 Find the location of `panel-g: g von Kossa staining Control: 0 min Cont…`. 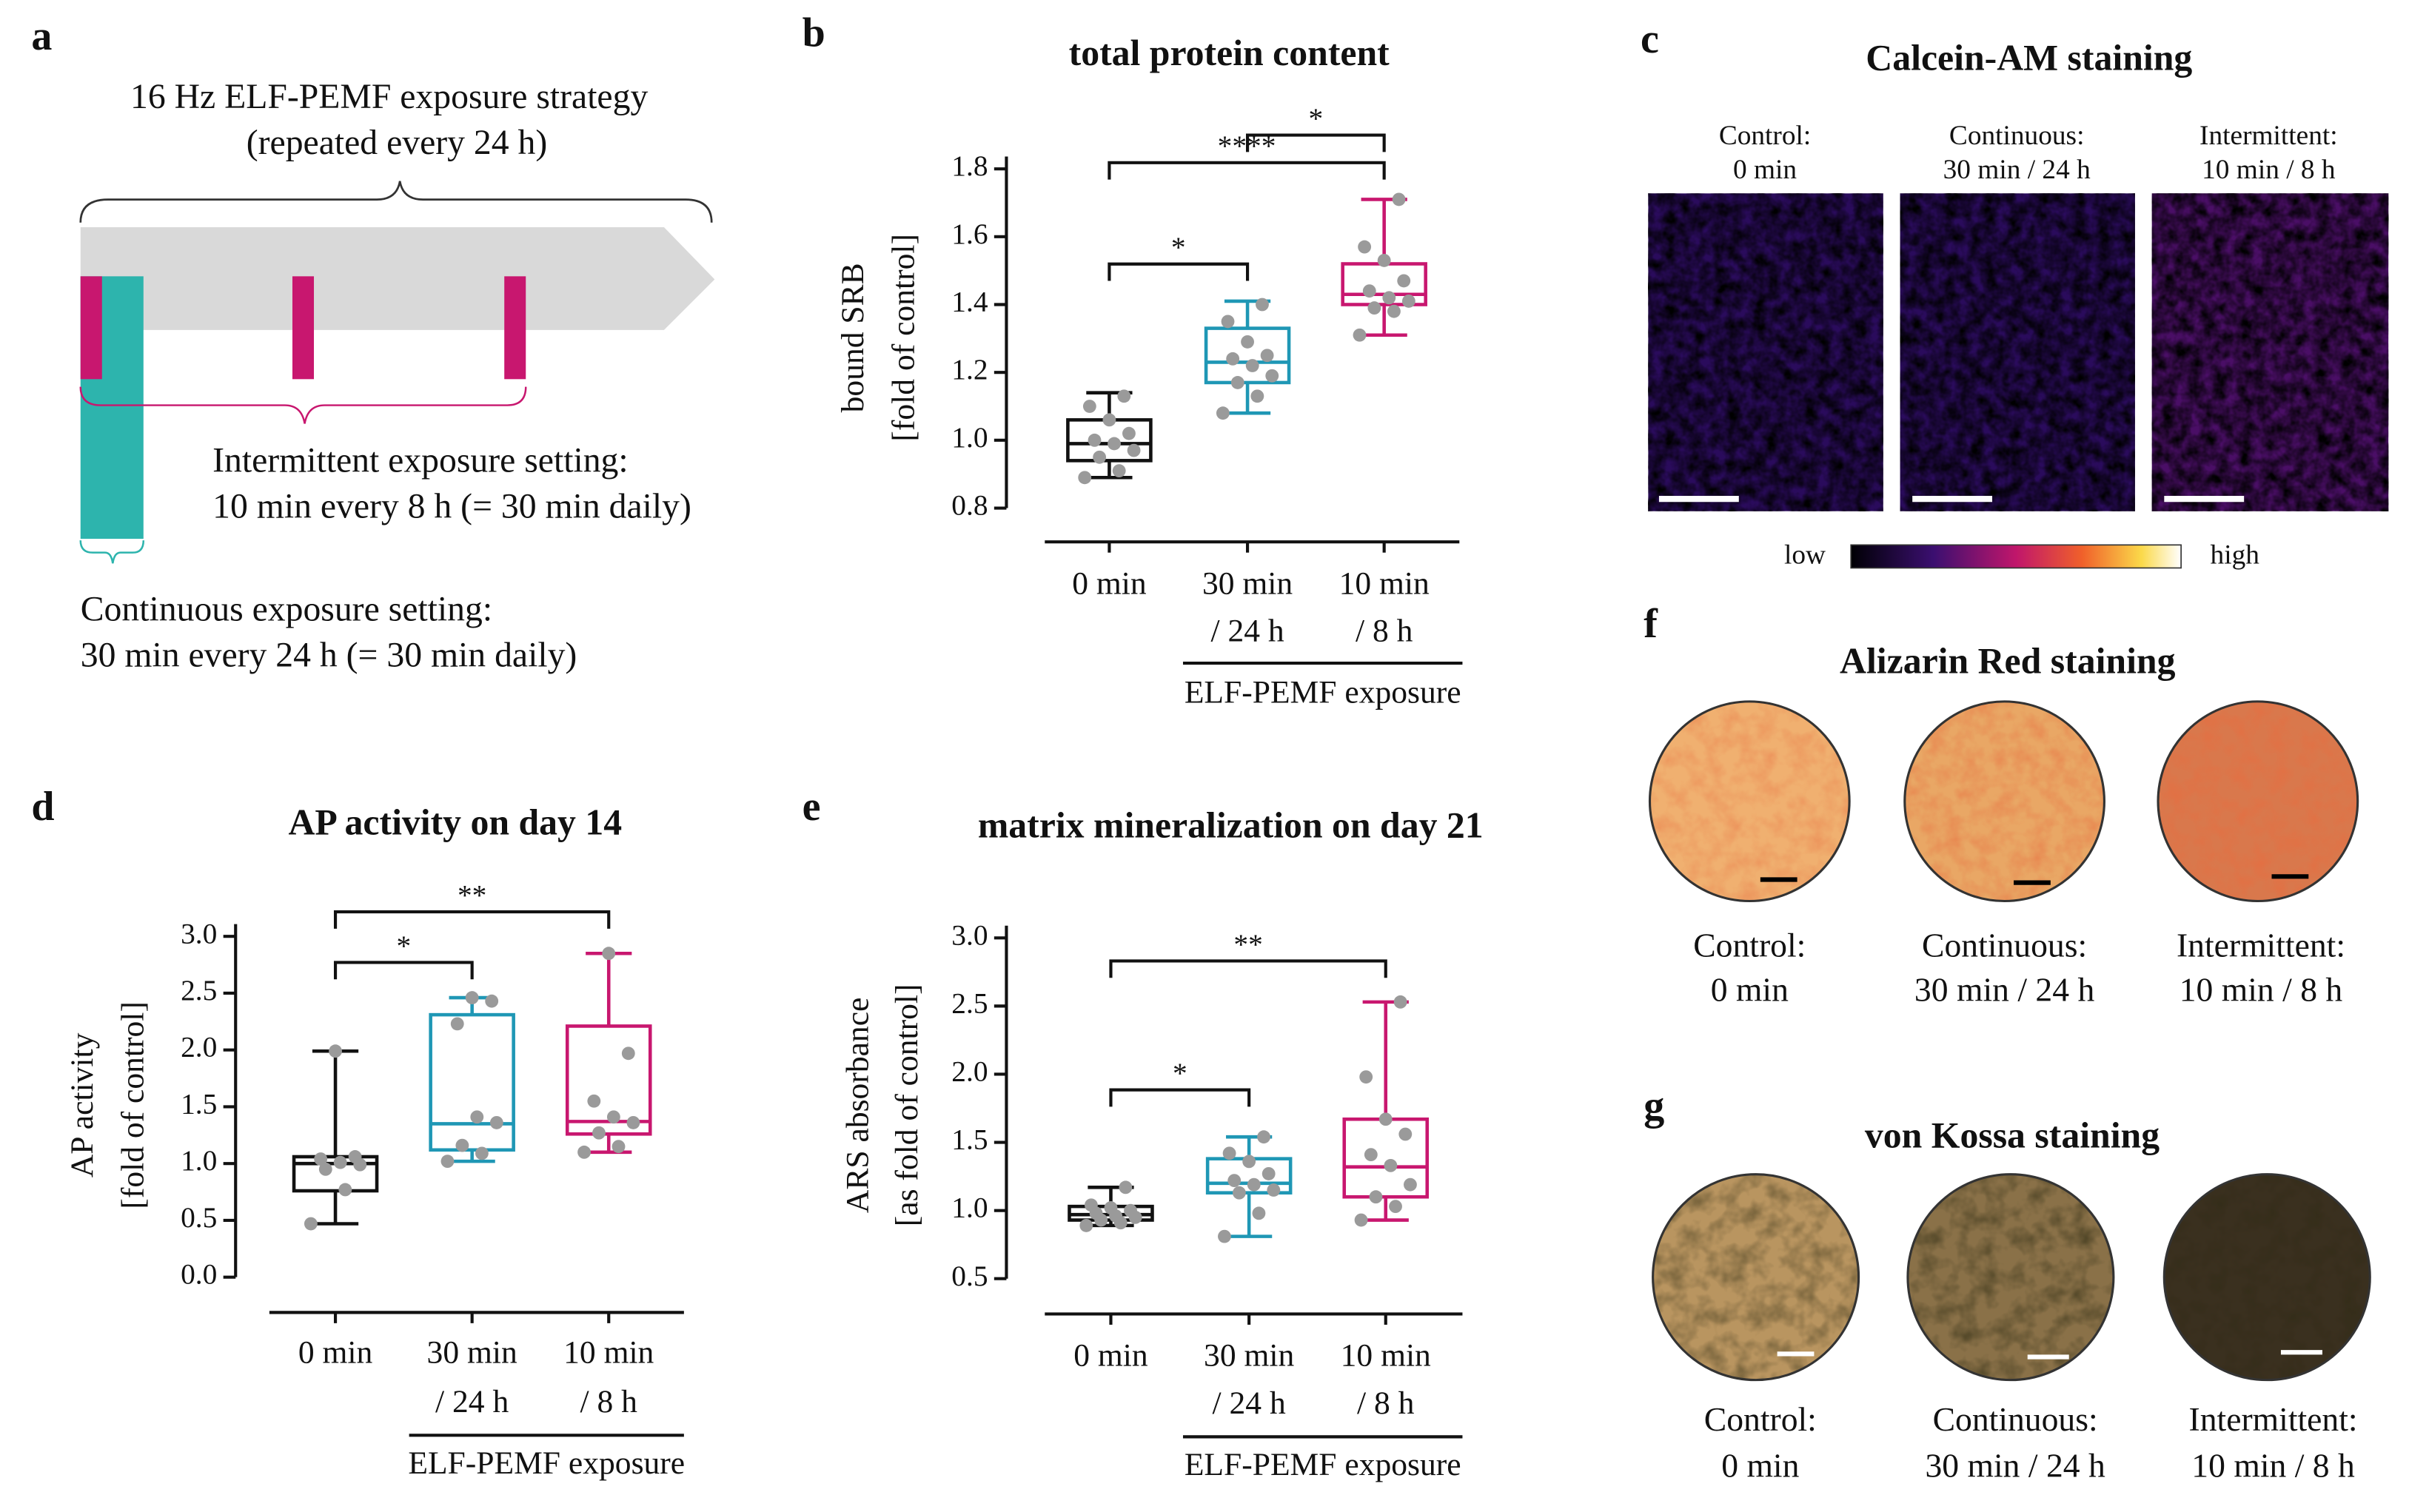

panel-g: g von Kossa staining Control: 0 min Cont… is located at coordinates (2007, 1283).